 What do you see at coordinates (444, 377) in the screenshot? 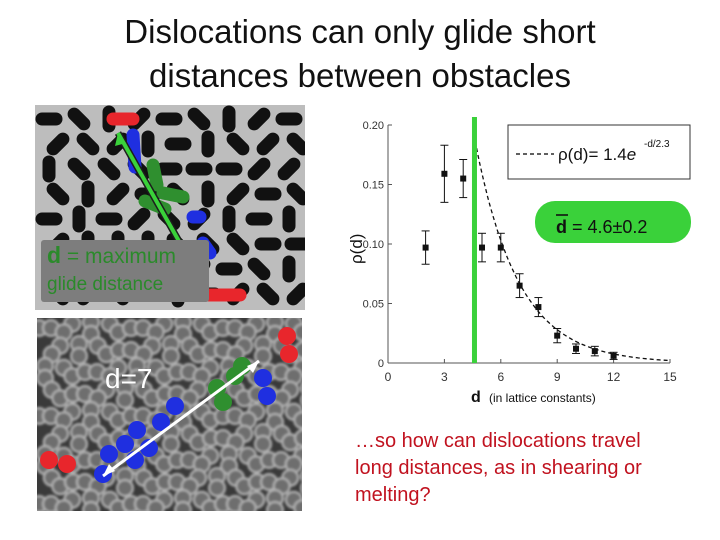
I see `x-tick-label: 3` at bounding box center [444, 377].